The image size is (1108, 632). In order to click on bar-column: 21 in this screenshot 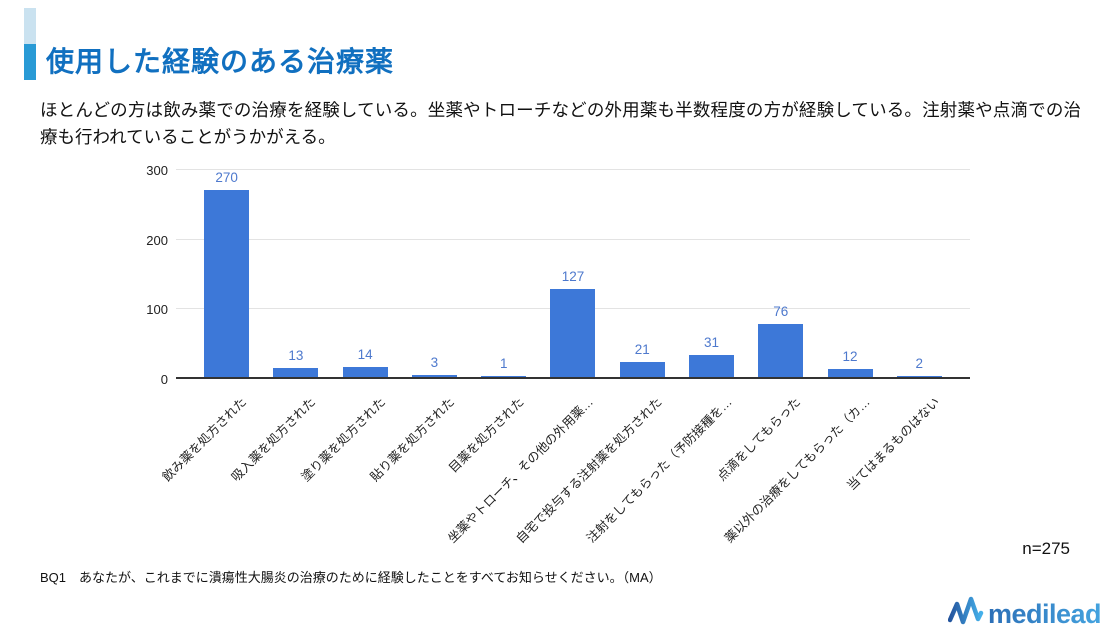, I will do `click(642, 273)`.